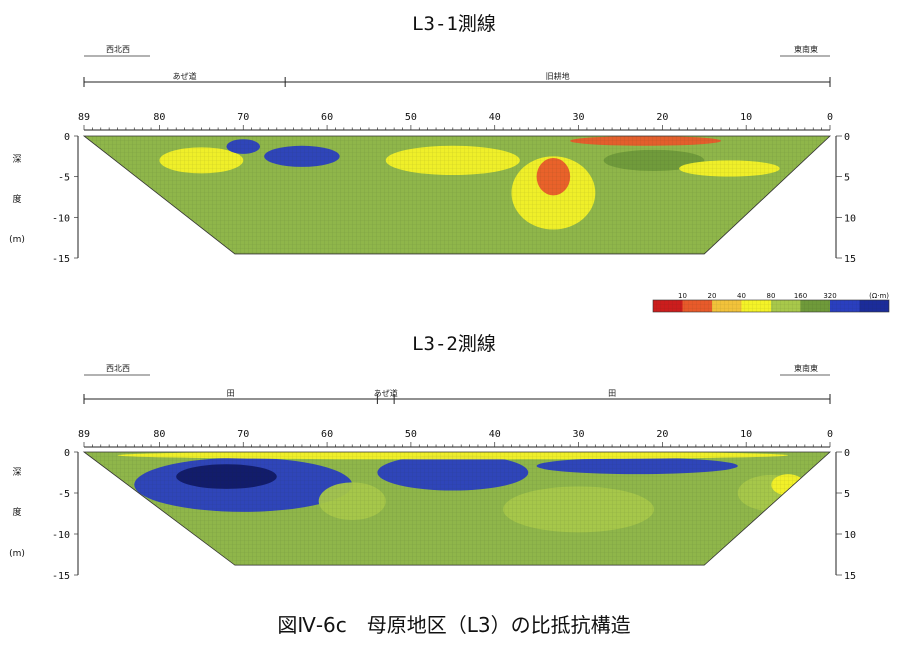 Image resolution: width=909 pixels, height=645 pixels. What do you see at coordinates (682, 296) in the screenshot?
I see `legend-tick-label: 10` at bounding box center [682, 296].